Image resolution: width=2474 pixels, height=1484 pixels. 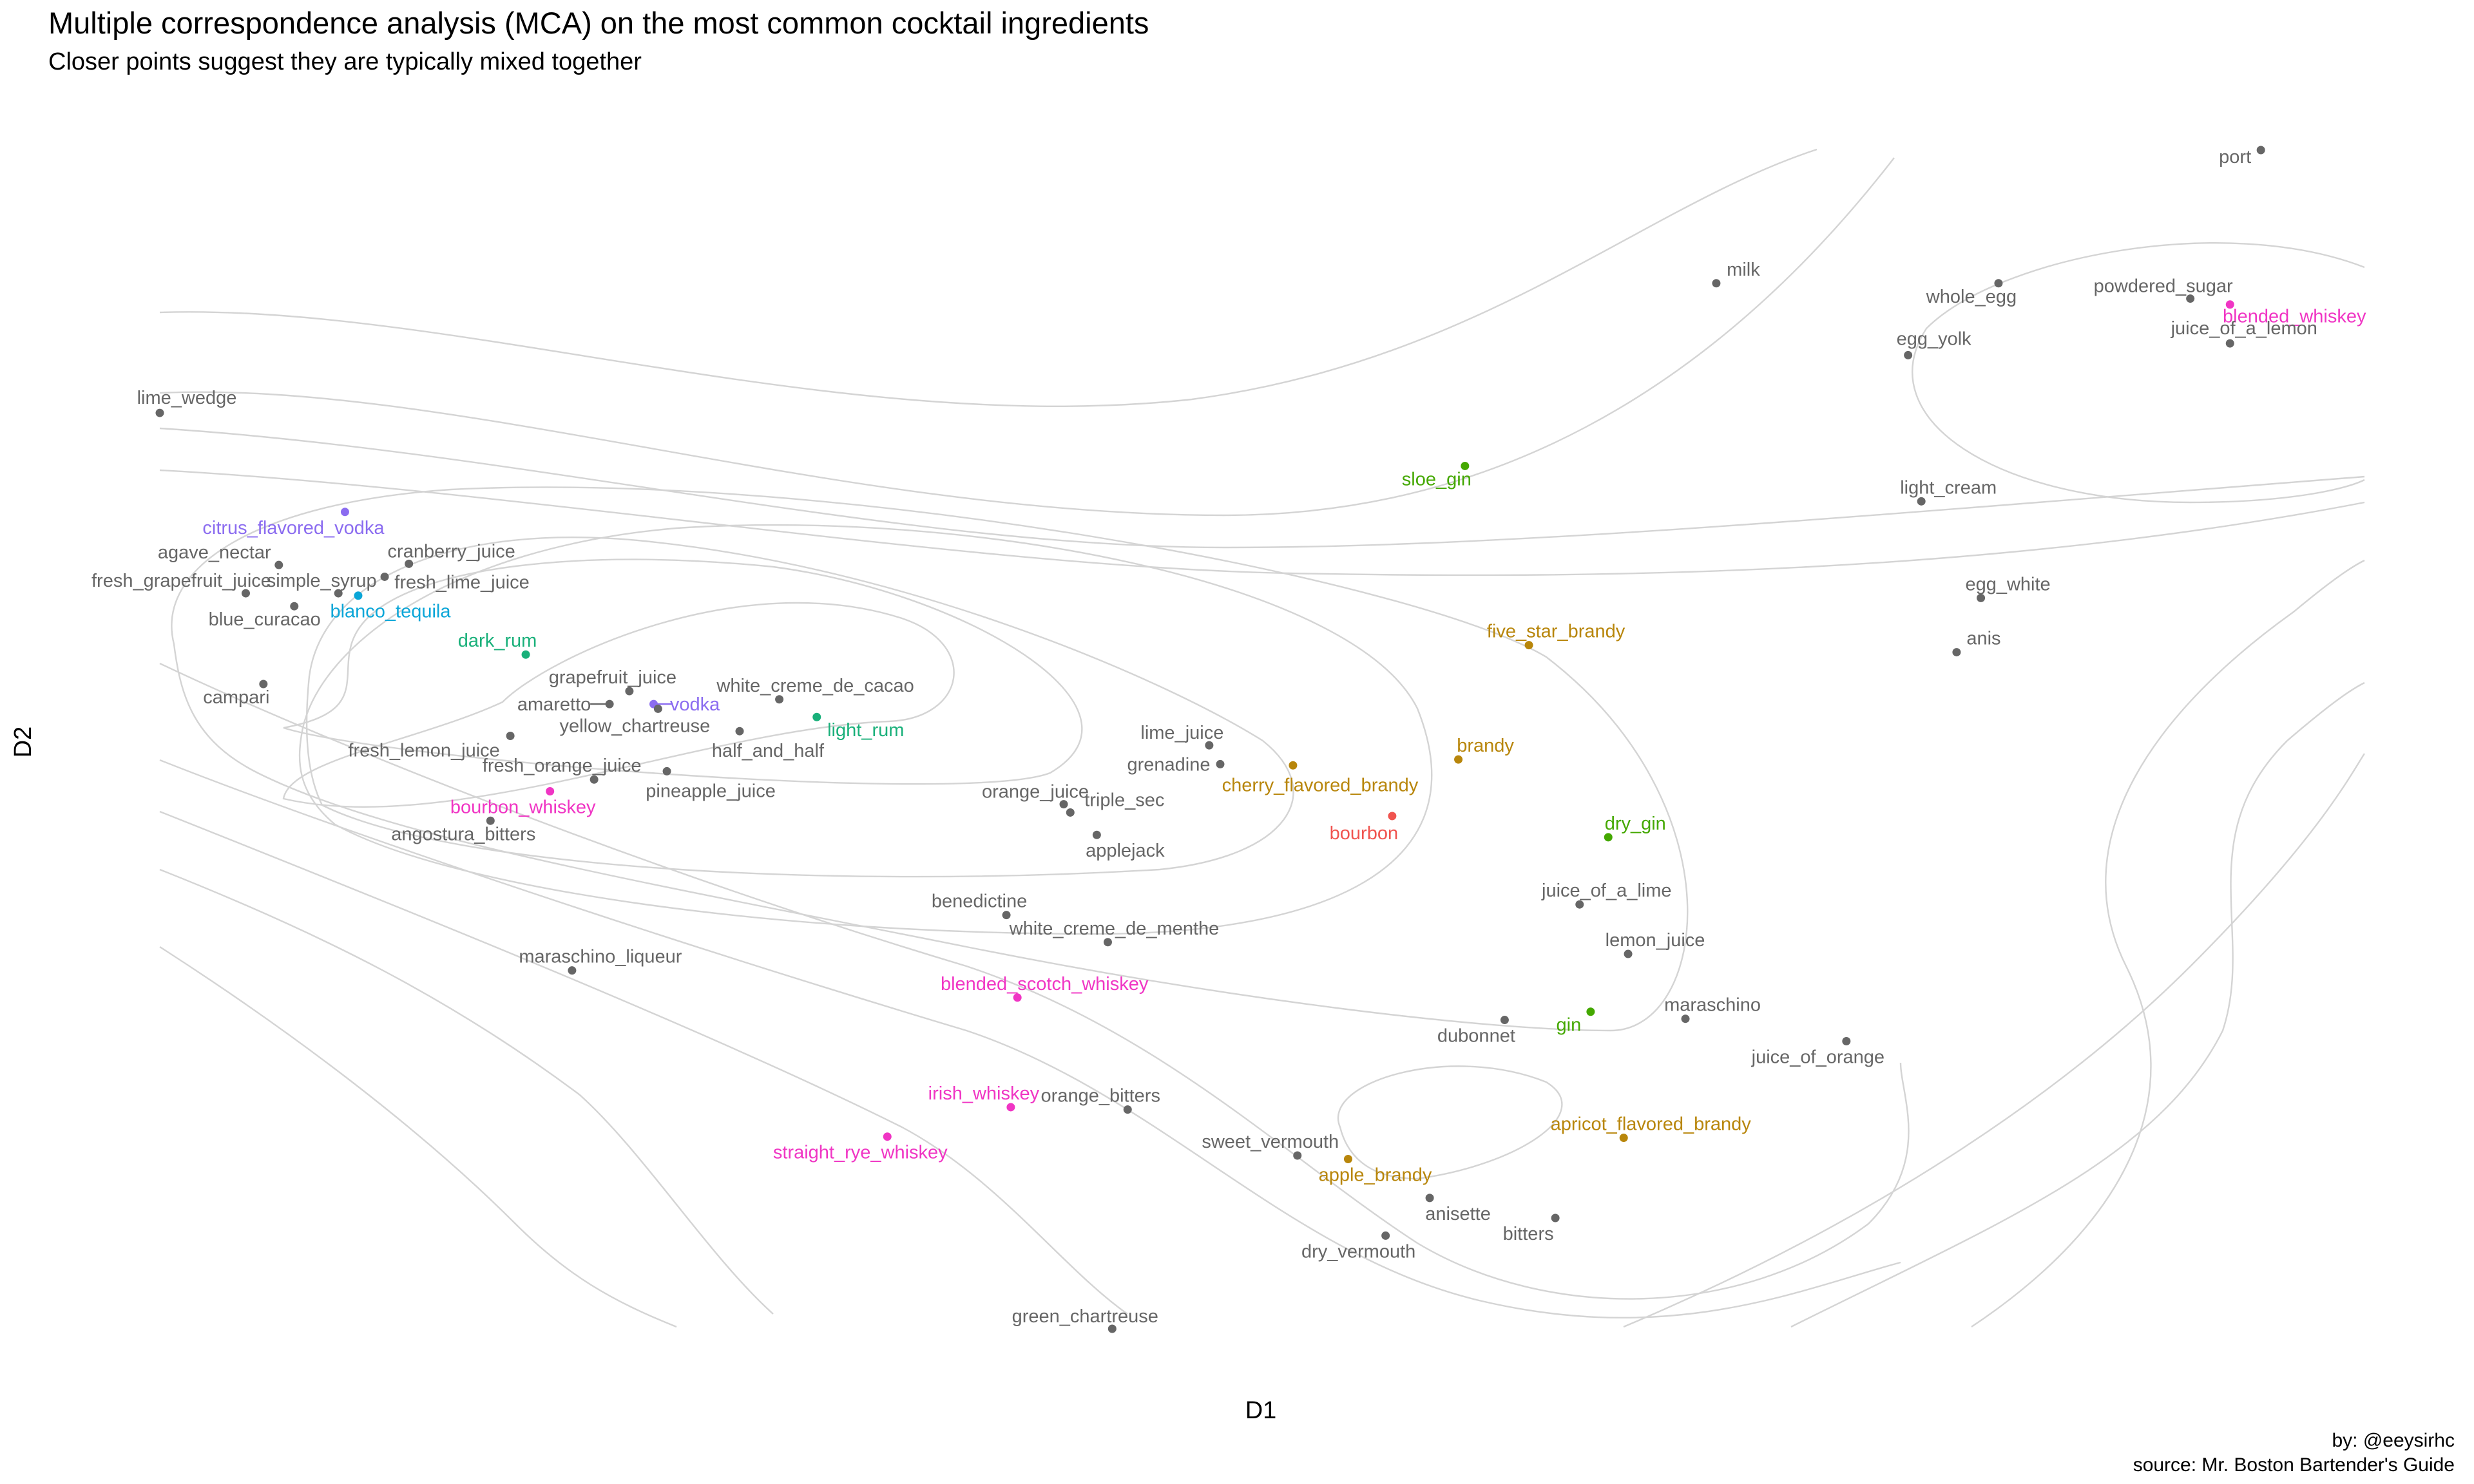 I want to click on point-label: blended_scotch_whiskey, so click(x=1045, y=984).